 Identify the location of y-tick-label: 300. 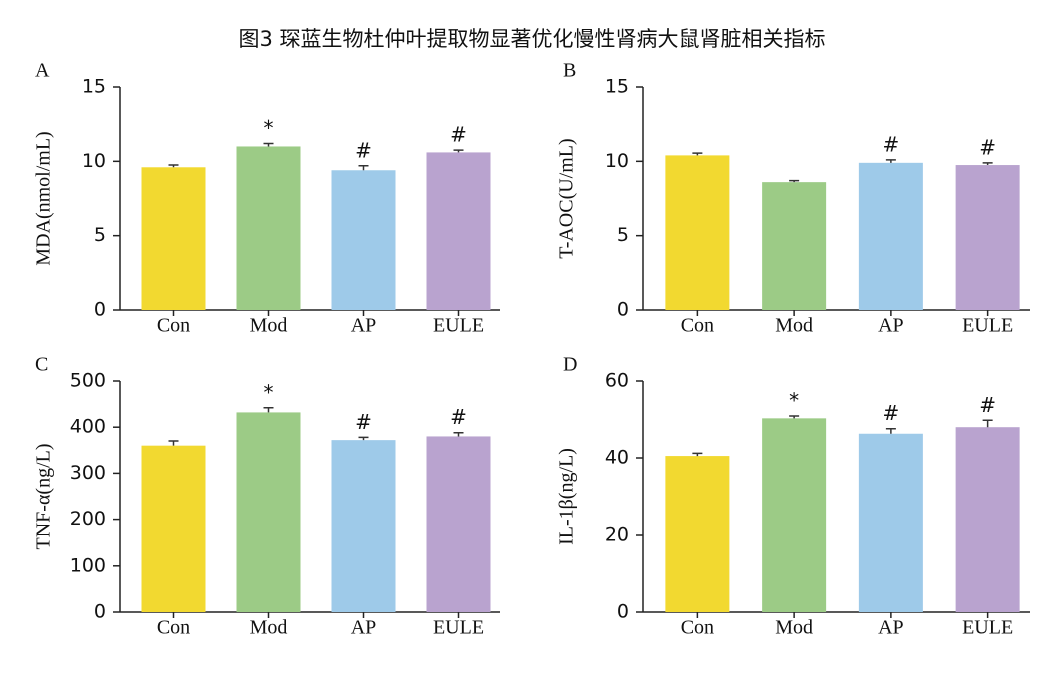
(88, 473).